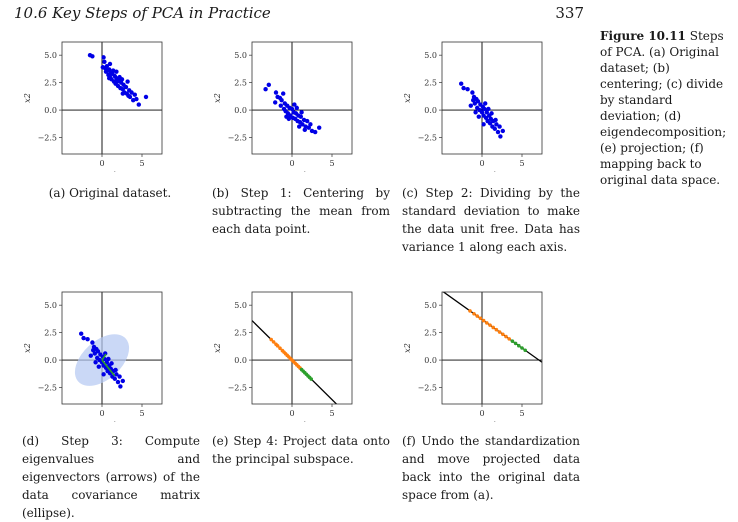 The width and height of the screenshot is (738, 522). What do you see at coordinates (50, 55) in the screenshot?
I see `y-tick-label: 5.0` at bounding box center [50, 55].